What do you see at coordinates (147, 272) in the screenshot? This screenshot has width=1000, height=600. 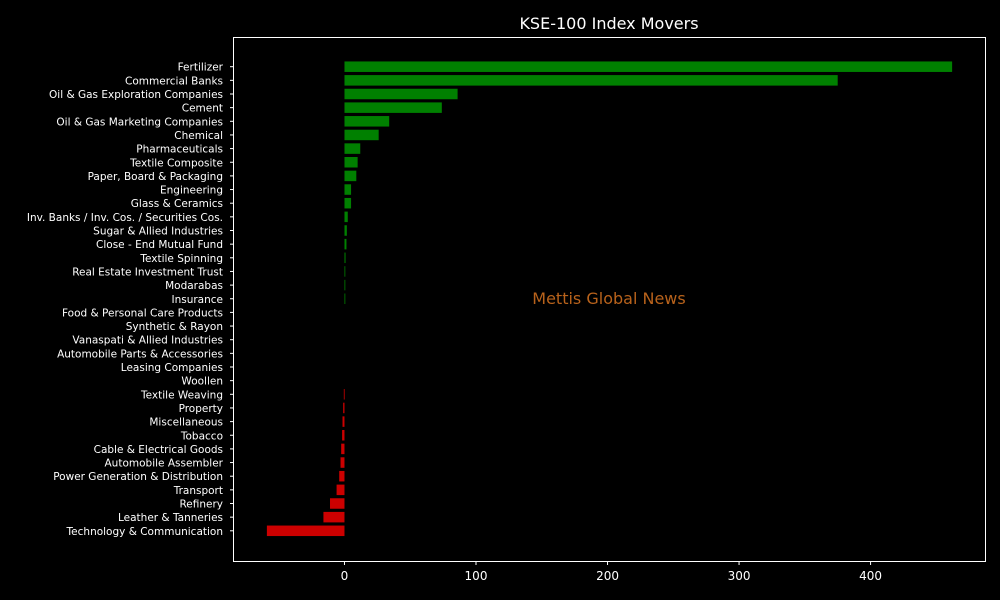 I see `category-label: Real Estate Investment Trust` at bounding box center [147, 272].